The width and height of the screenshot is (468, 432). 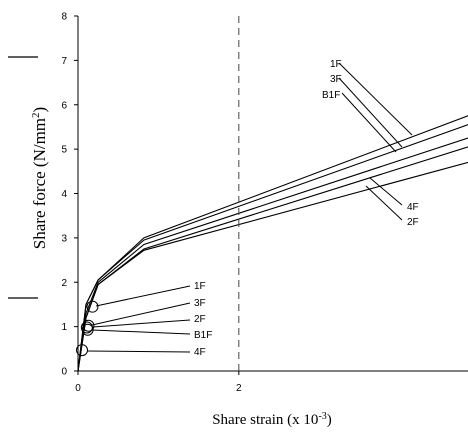 What do you see at coordinates (64, 283) in the screenshot?
I see `y-tick-label: 2` at bounding box center [64, 283].